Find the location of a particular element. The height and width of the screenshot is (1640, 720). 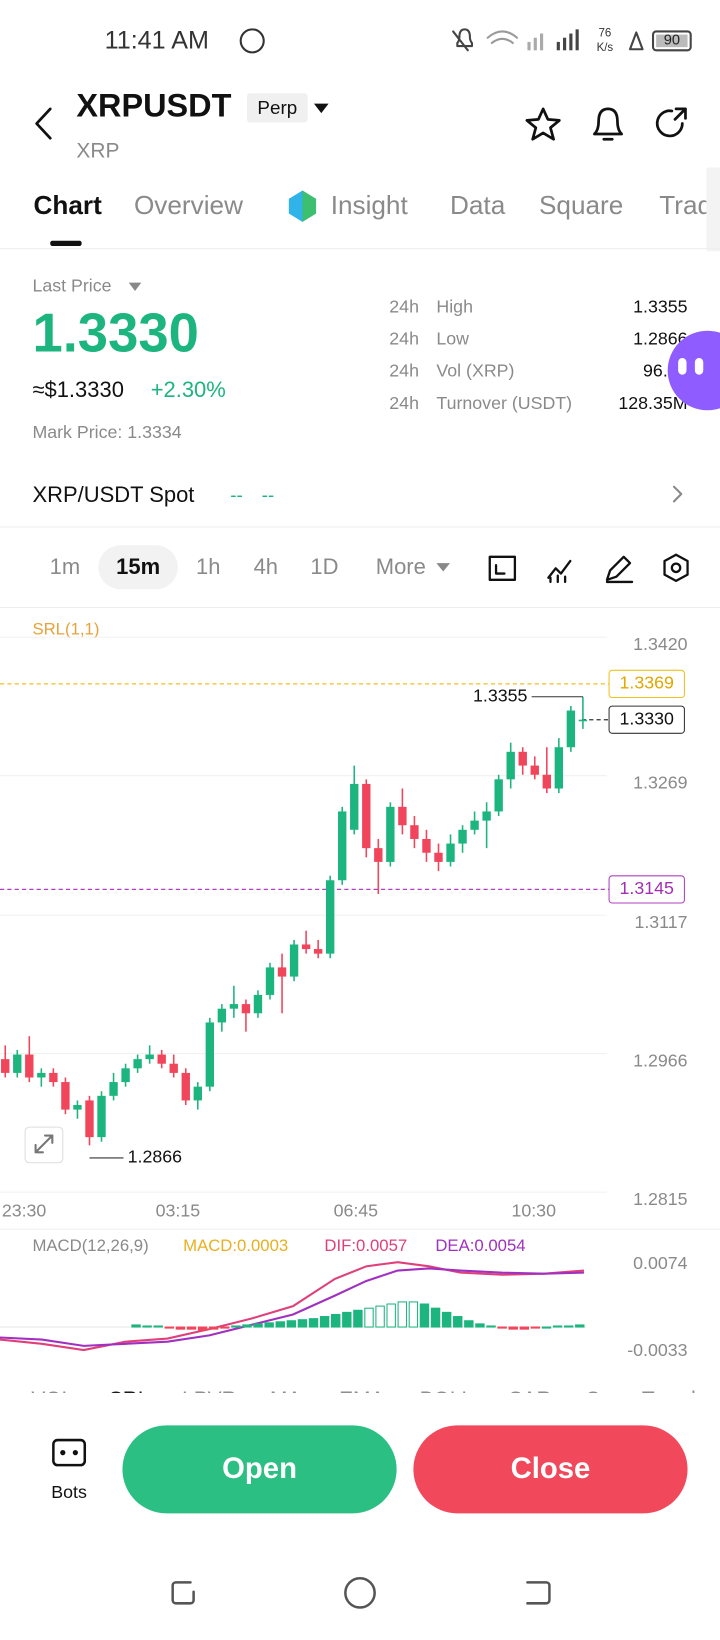

intervals: 1m 15m 1h 4h 1D More is located at coordinates (238, 566).